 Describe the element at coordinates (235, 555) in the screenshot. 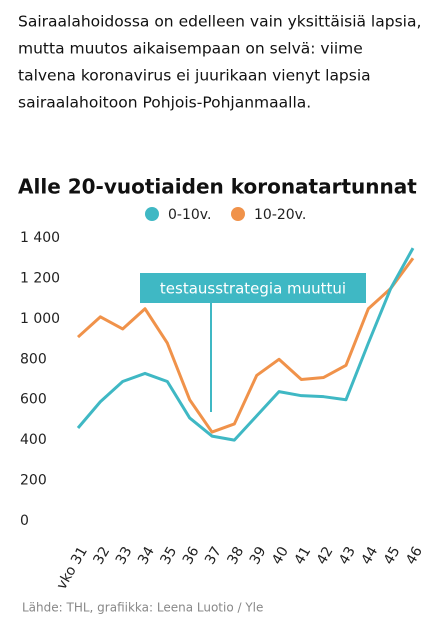

I see `x-tick-label: 38` at that location.